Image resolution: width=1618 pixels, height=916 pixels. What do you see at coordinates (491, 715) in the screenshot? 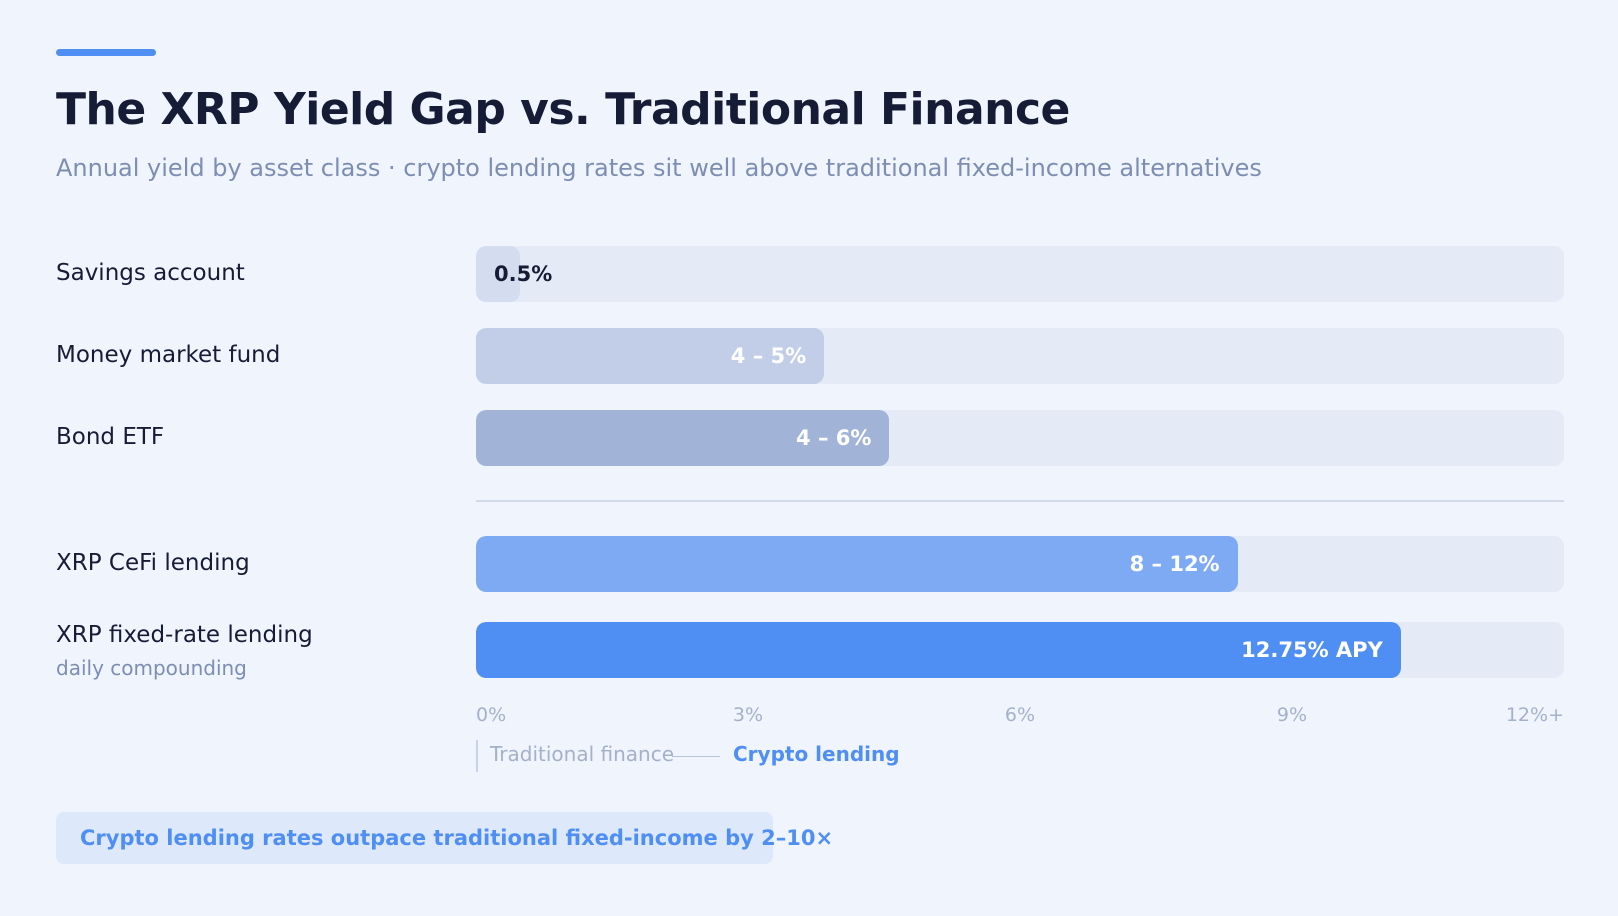
I see `x-tick-label: 0%` at bounding box center [491, 715].